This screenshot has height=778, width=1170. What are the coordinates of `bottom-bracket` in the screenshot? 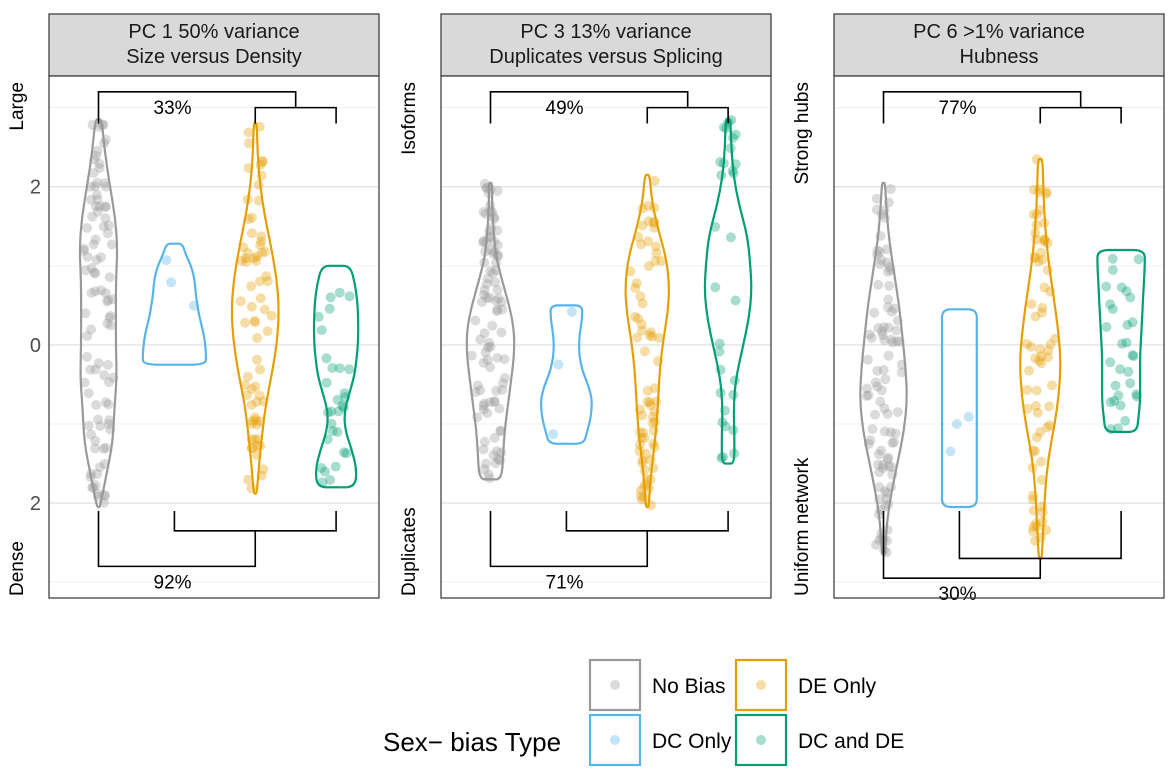 It's located at (217, 539).